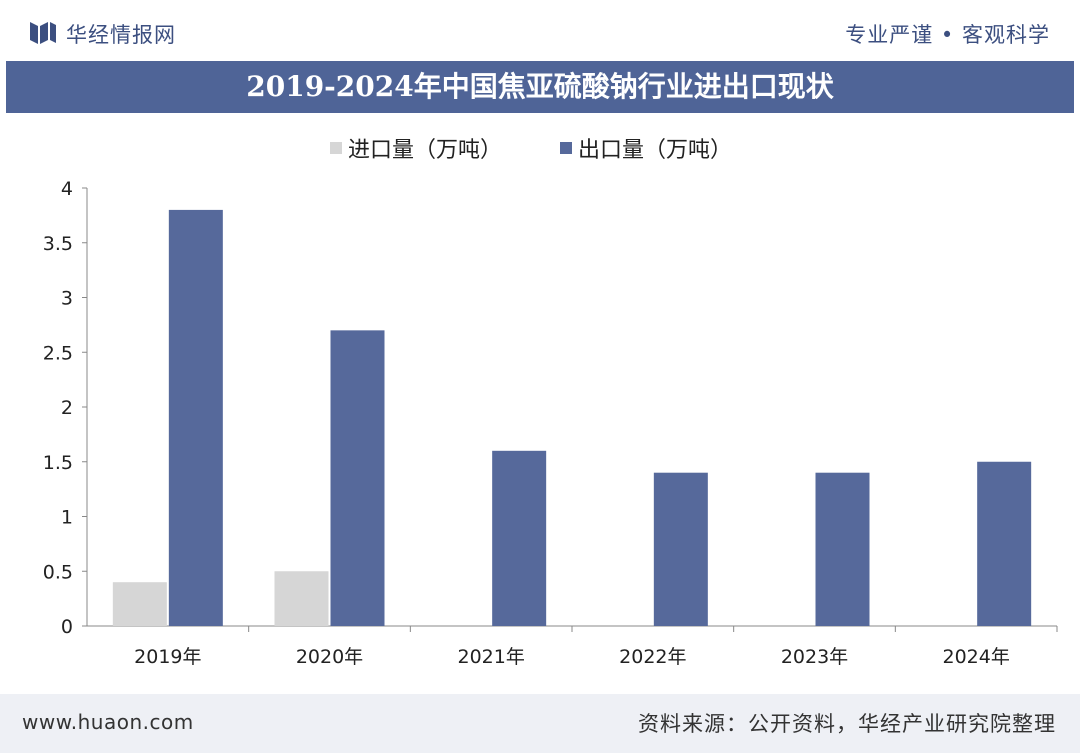 The height and width of the screenshot is (753, 1080). What do you see at coordinates (67, 627) in the screenshot?
I see `y-tick-label: 0` at bounding box center [67, 627].